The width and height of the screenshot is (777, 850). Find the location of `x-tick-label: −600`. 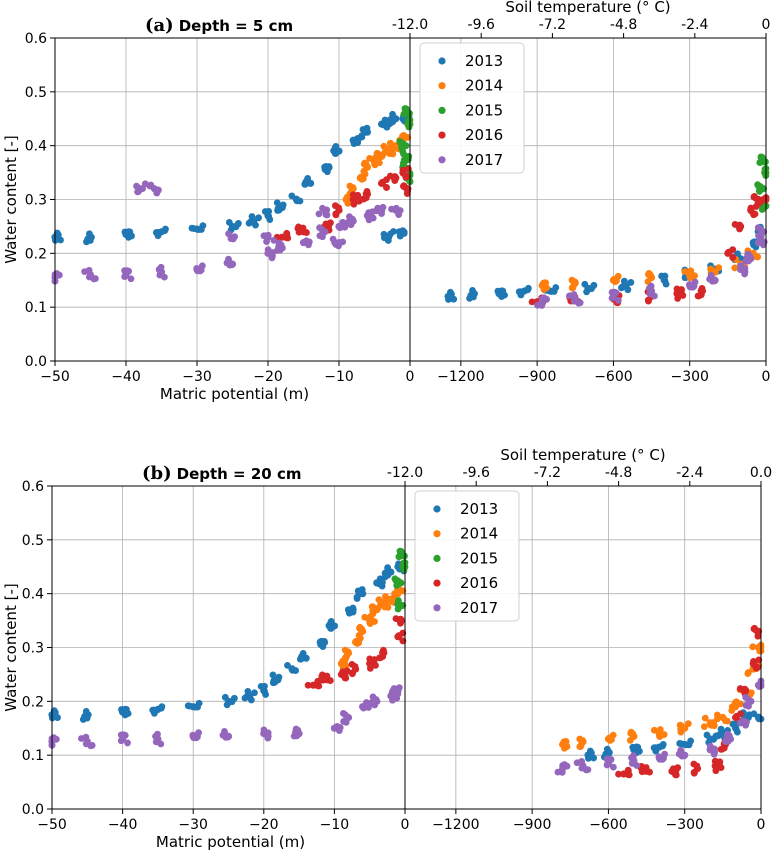

x-tick-label: −600 is located at coordinates (613, 377).